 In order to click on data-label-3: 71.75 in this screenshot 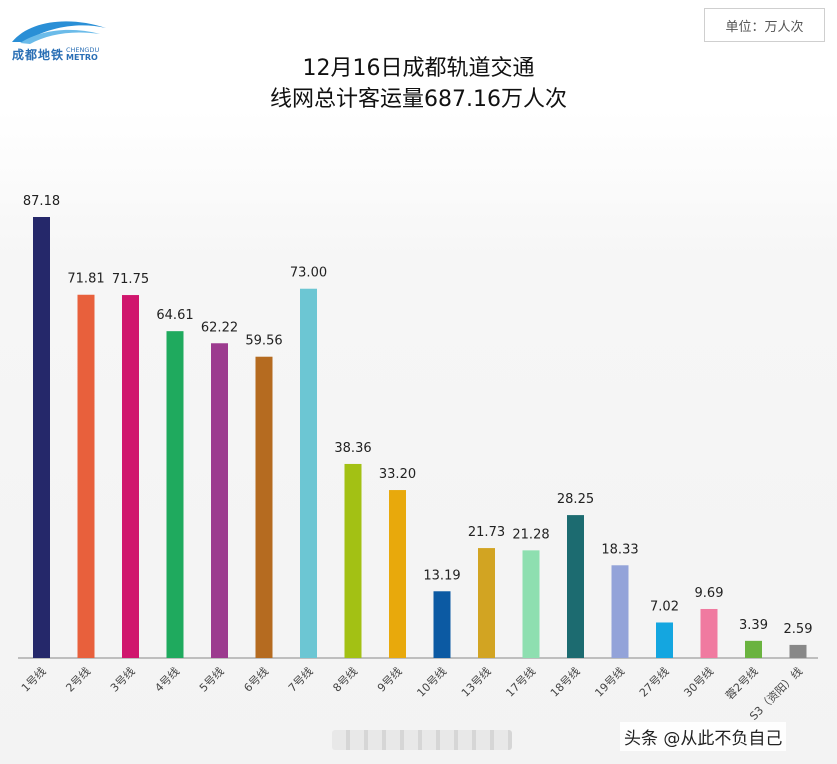, I will do `click(130, 279)`.